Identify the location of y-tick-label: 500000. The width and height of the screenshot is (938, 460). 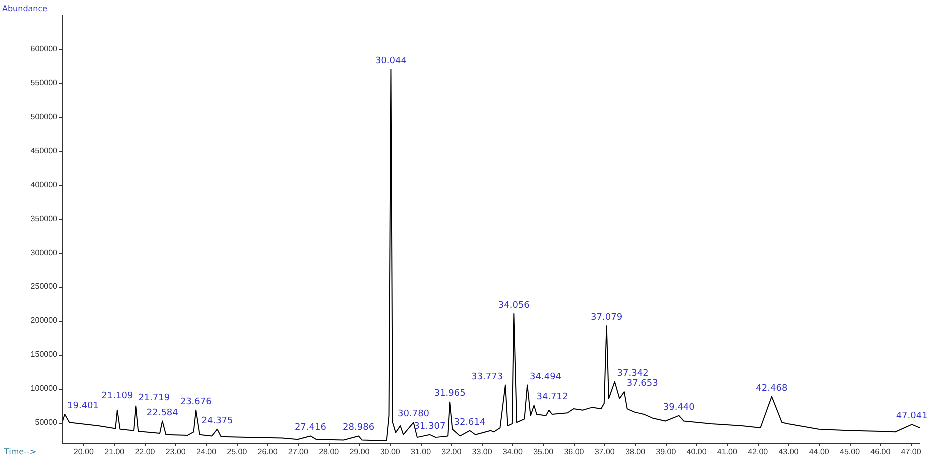
(44, 117).